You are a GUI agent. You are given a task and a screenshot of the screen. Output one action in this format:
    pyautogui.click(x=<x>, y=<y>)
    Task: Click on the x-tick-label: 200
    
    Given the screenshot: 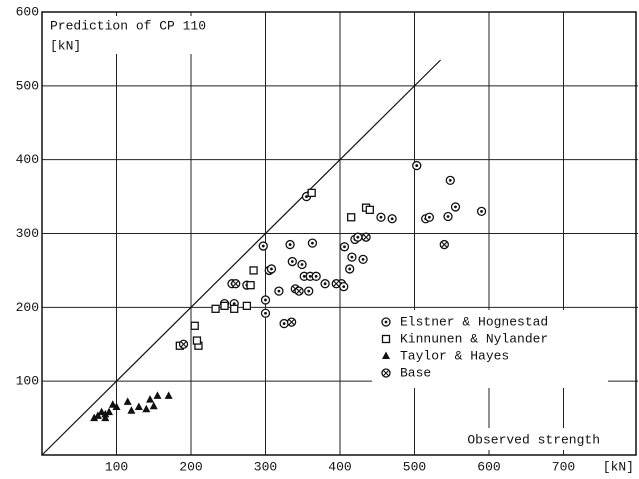 What is the action you would take?
    pyautogui.click(x=190, y=466)
    